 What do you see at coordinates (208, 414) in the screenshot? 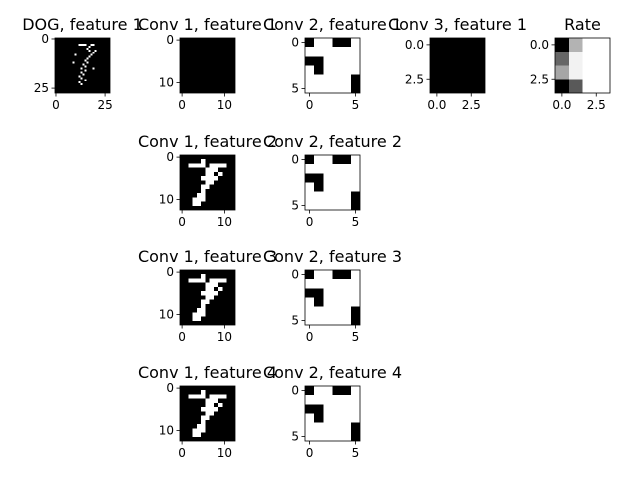
I see `conv-1-feature-4-cells` at bounding box center [208, 414].